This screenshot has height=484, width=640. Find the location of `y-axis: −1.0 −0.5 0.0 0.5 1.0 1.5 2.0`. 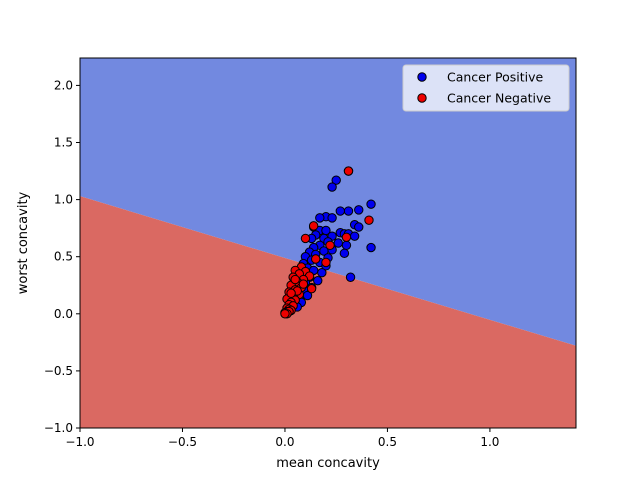

y-axis: −1.0 −0.5 0.0 0.5 1.0 1.5 2.0 is located at coordinates (62, 256).